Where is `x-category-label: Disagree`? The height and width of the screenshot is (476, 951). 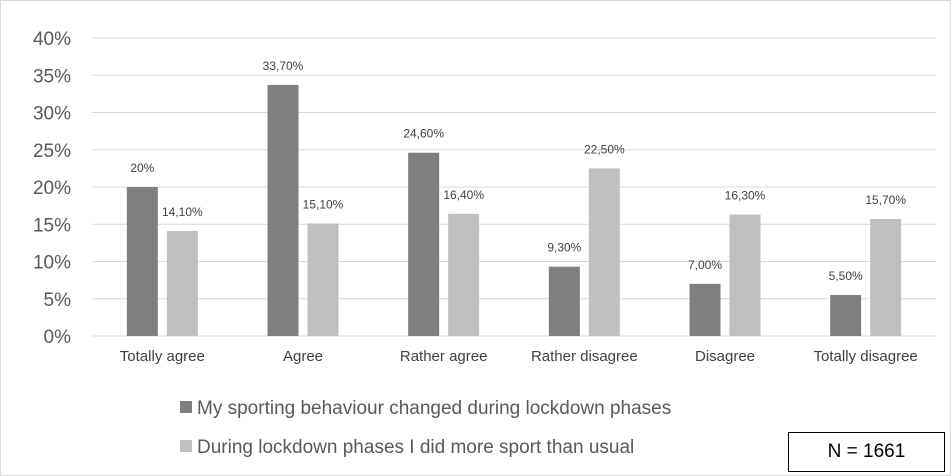
x-category-label: Disagree is located at coordinates (725, 356).